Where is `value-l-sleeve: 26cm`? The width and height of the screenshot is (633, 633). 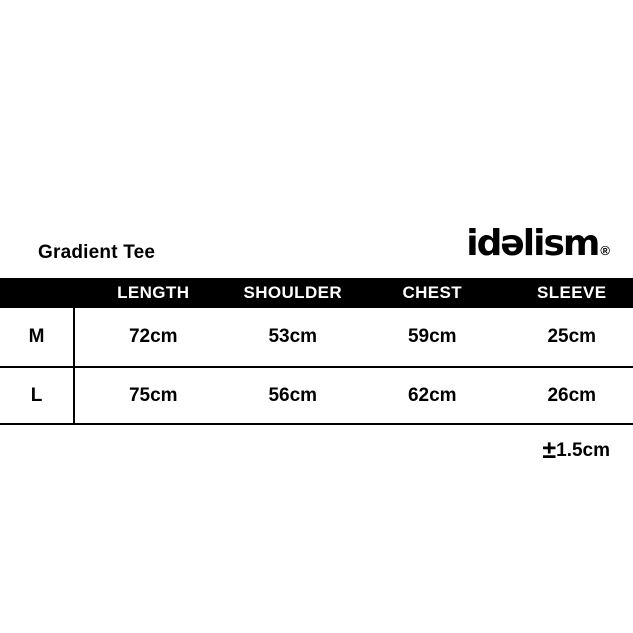 value-l-sleeve: 26cm is located at coordinates (572, 395).